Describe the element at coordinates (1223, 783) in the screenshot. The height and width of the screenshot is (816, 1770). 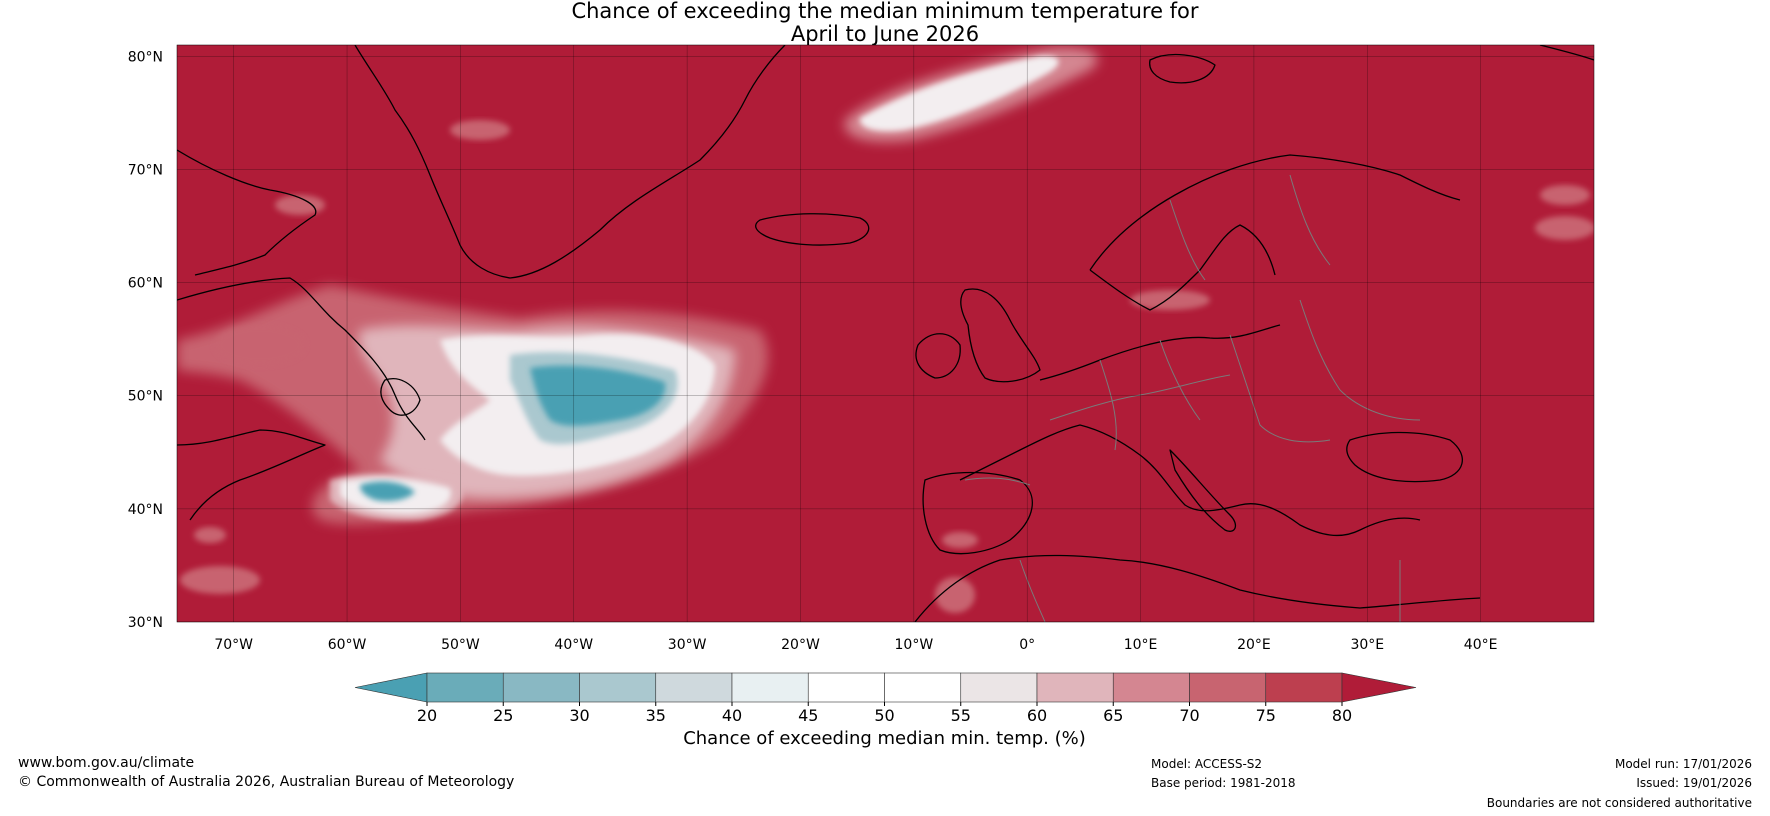
I see `footer-base-period: Base period: 1981-2018` at that location.